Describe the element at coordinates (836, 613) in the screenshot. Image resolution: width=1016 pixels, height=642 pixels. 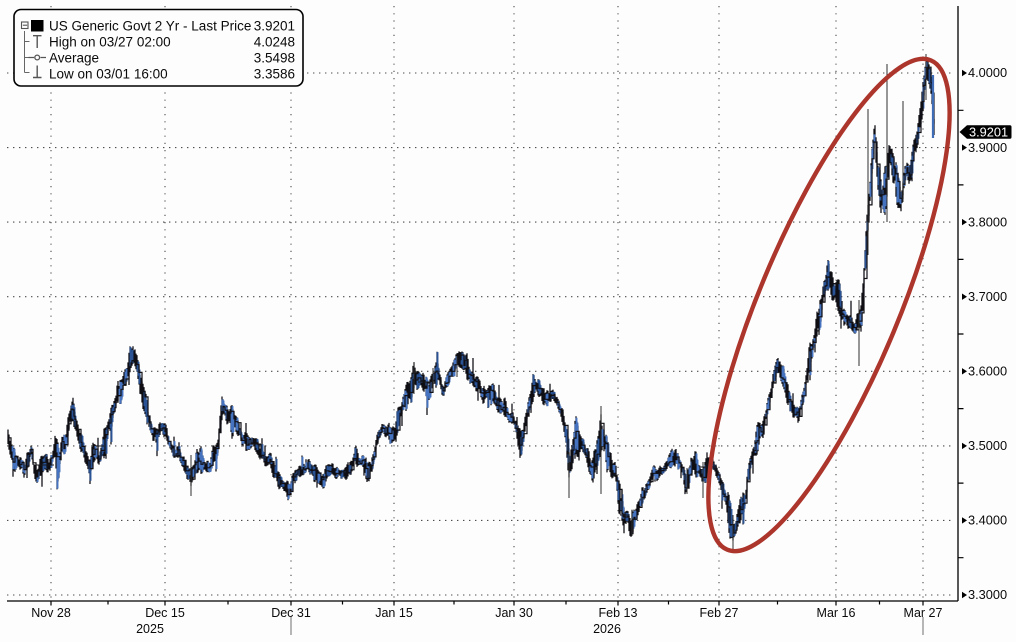
I see `svg-text: Mar 16` at that location.